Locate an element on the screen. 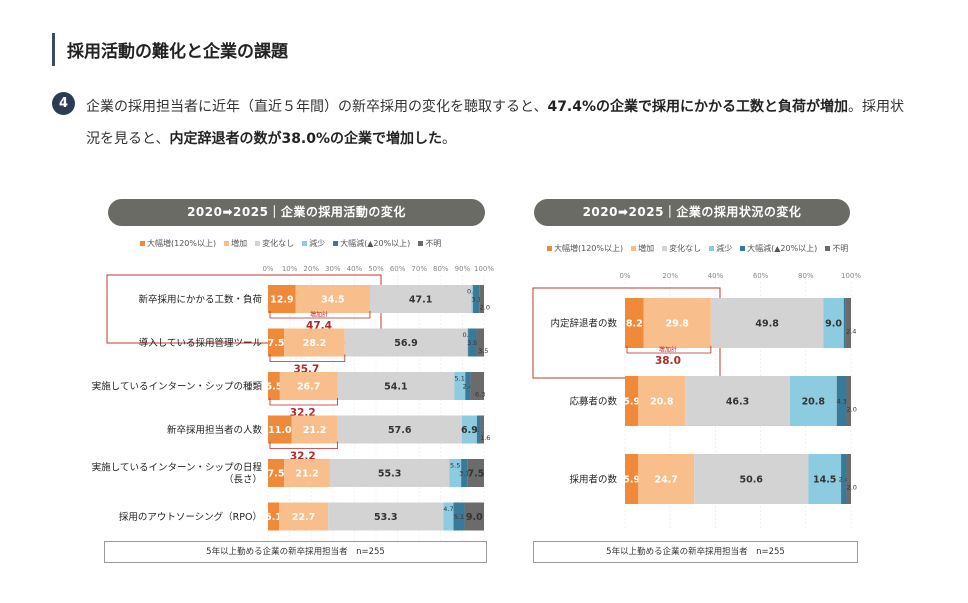 The width and height of the screenshot is (968, 603). summary-part-1: 企業の採用担当者に近年（直近５年間）の新卒採用の変化を聴取すると、 is located at coordinates (317, 107).